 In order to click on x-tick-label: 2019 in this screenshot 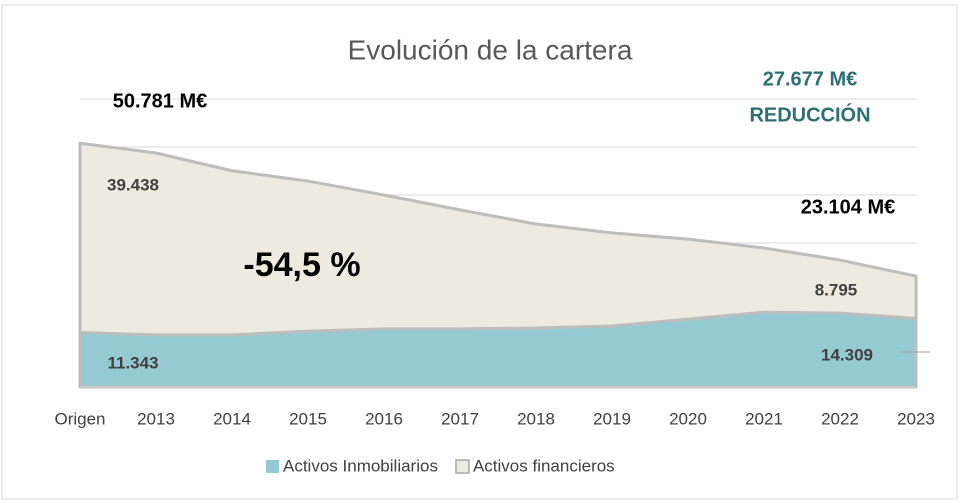, I will do `click(612, 418)`.